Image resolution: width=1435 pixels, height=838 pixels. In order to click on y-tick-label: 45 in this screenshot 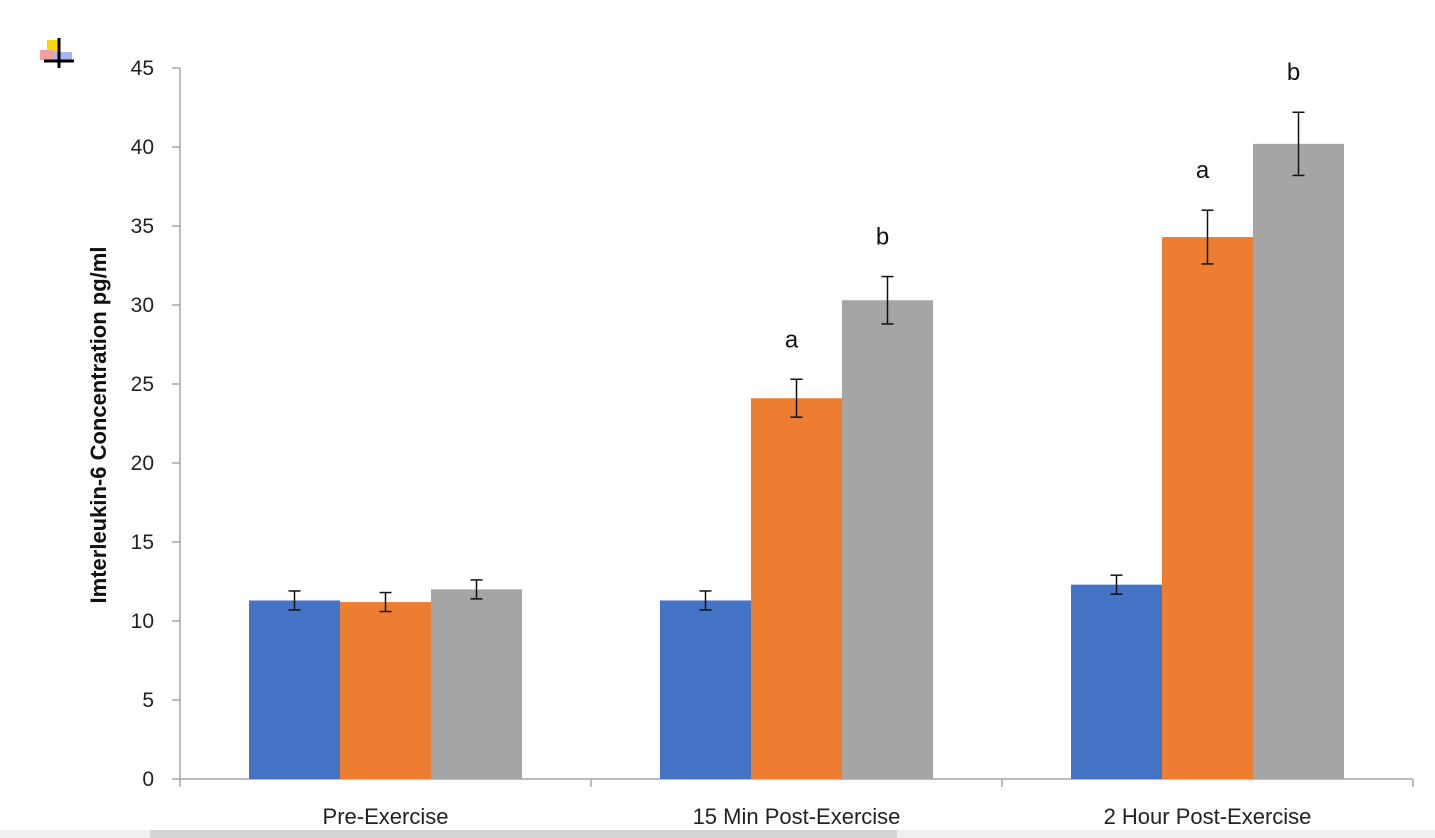, I will do `click(142, 68)`.